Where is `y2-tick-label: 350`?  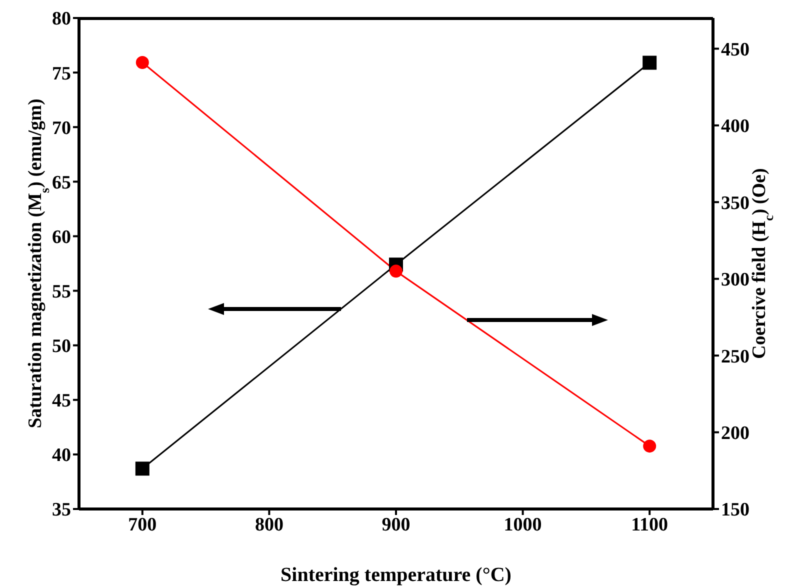 y2-tick-label: 350 is located at coordinates (735, 203).